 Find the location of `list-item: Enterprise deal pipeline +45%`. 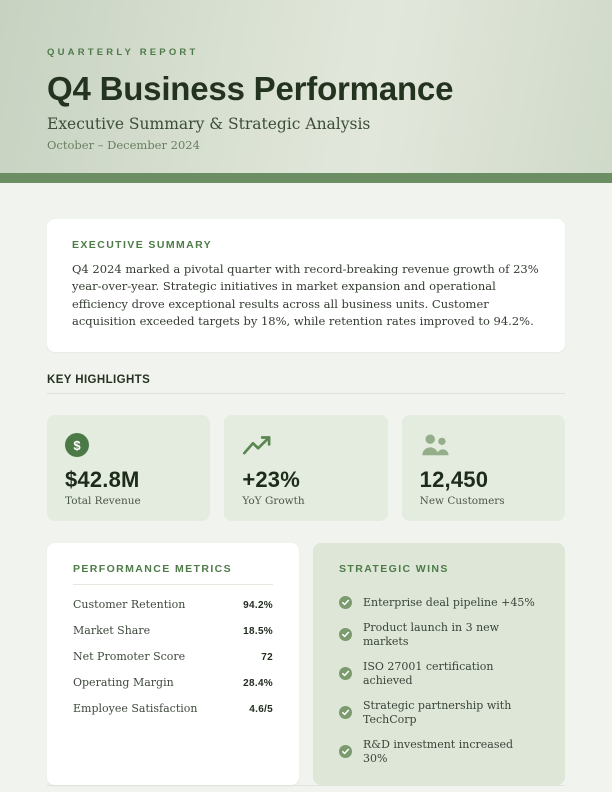

list-item: Enterprise deal pipeline +45% is located at coordinates (439, 602).